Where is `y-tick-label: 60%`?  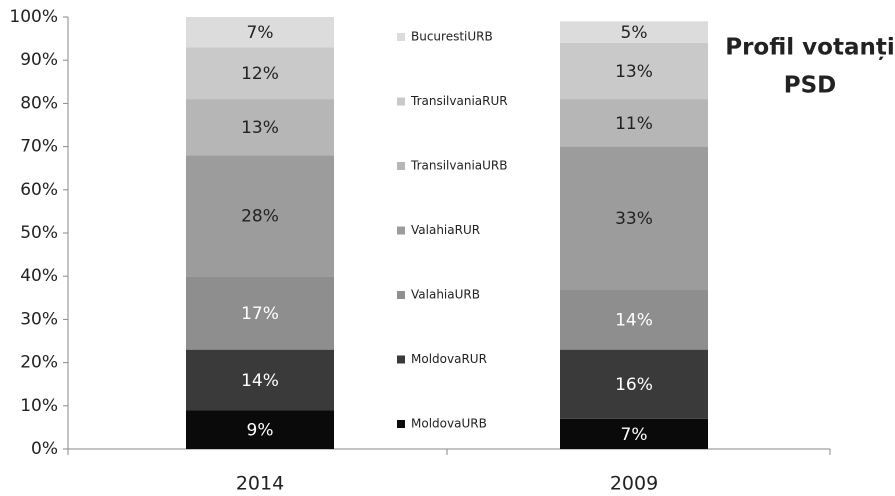
y-tick-label: 60% is located at coordinates (39, 190).